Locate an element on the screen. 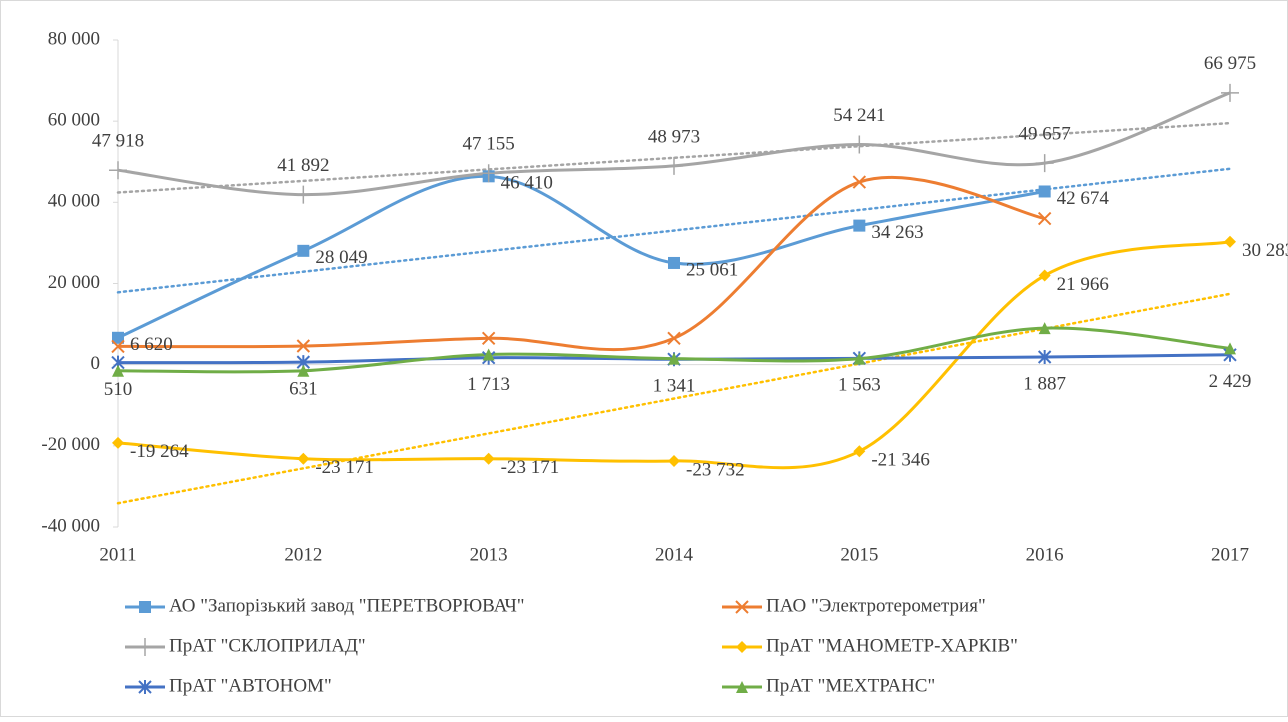 The image size is (1288, 722). data-label: 34 263 is located at coordinates (897, 232).